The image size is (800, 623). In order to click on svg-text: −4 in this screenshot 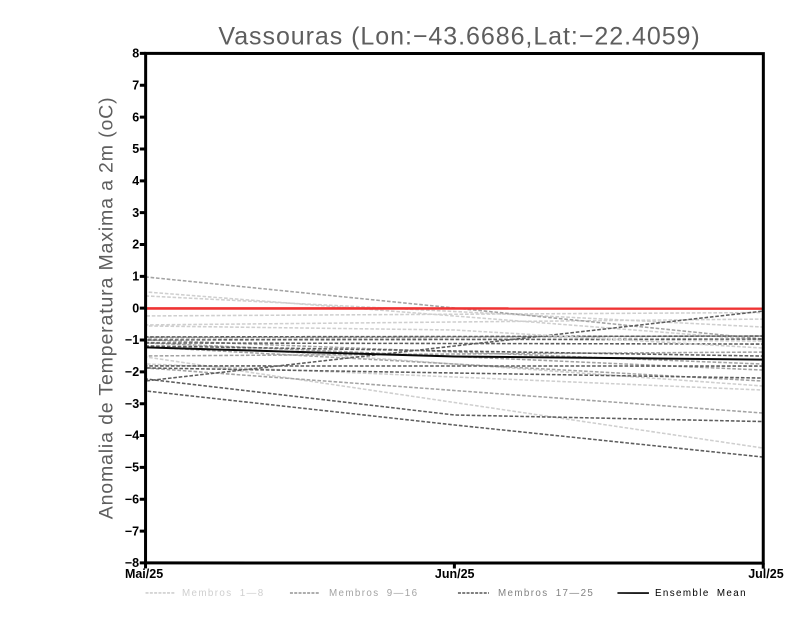, I will do `click(132, 436)`.